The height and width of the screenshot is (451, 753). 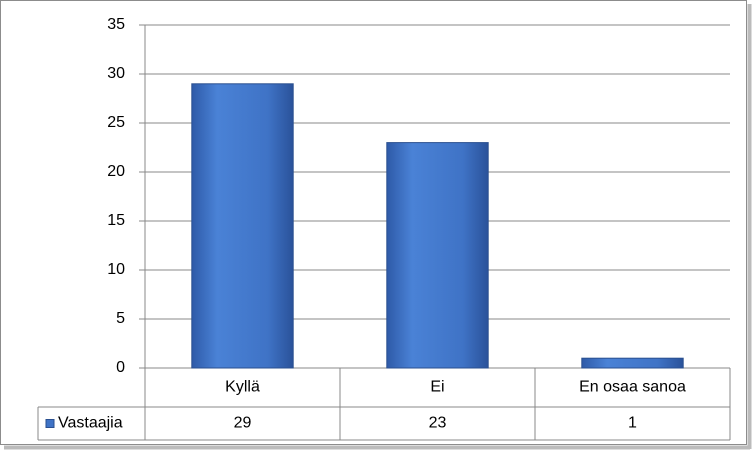 What do you see at coordinates (437, 387) in the screenshot?
I see `x-tick-label: Ei` at bounding box center [437, 387].